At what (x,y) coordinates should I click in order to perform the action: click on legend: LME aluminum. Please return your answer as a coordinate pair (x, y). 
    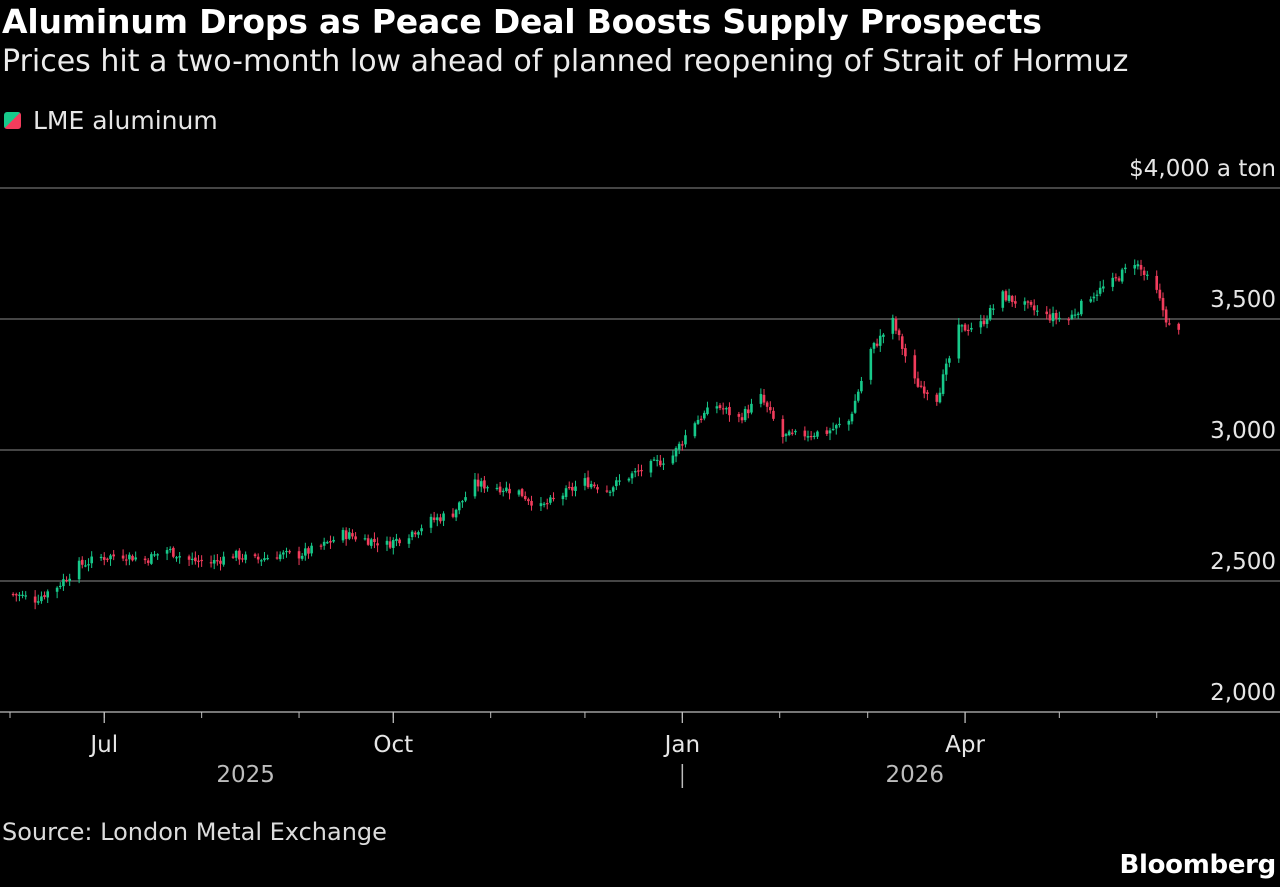
    Looking at the image, I should click on (111, 120).